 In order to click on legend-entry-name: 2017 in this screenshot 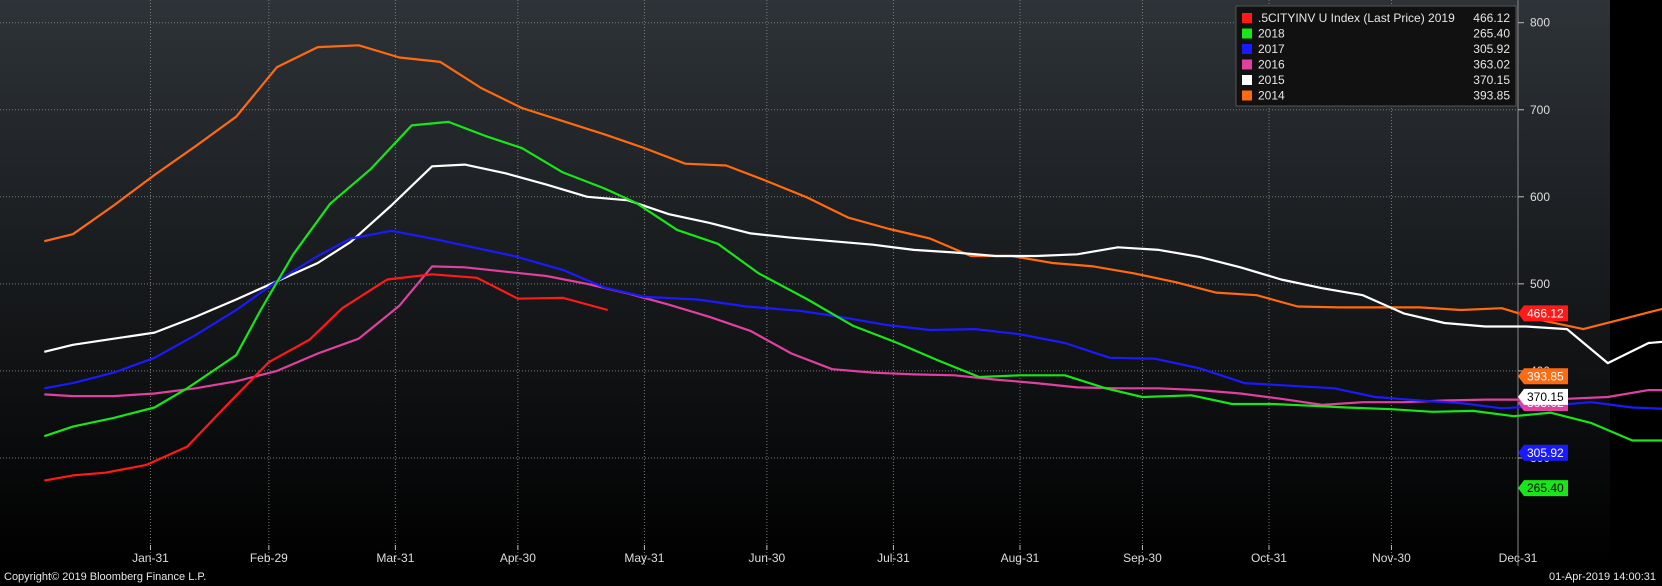, I will do `click(1271, 49)`.